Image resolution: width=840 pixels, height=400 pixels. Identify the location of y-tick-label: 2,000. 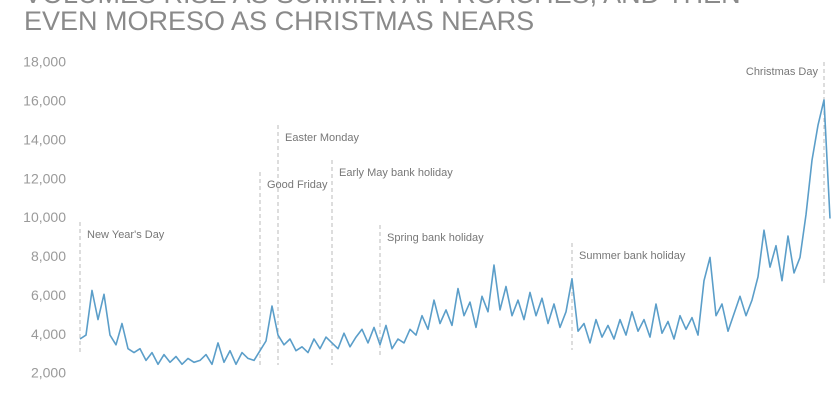
(48, 373).